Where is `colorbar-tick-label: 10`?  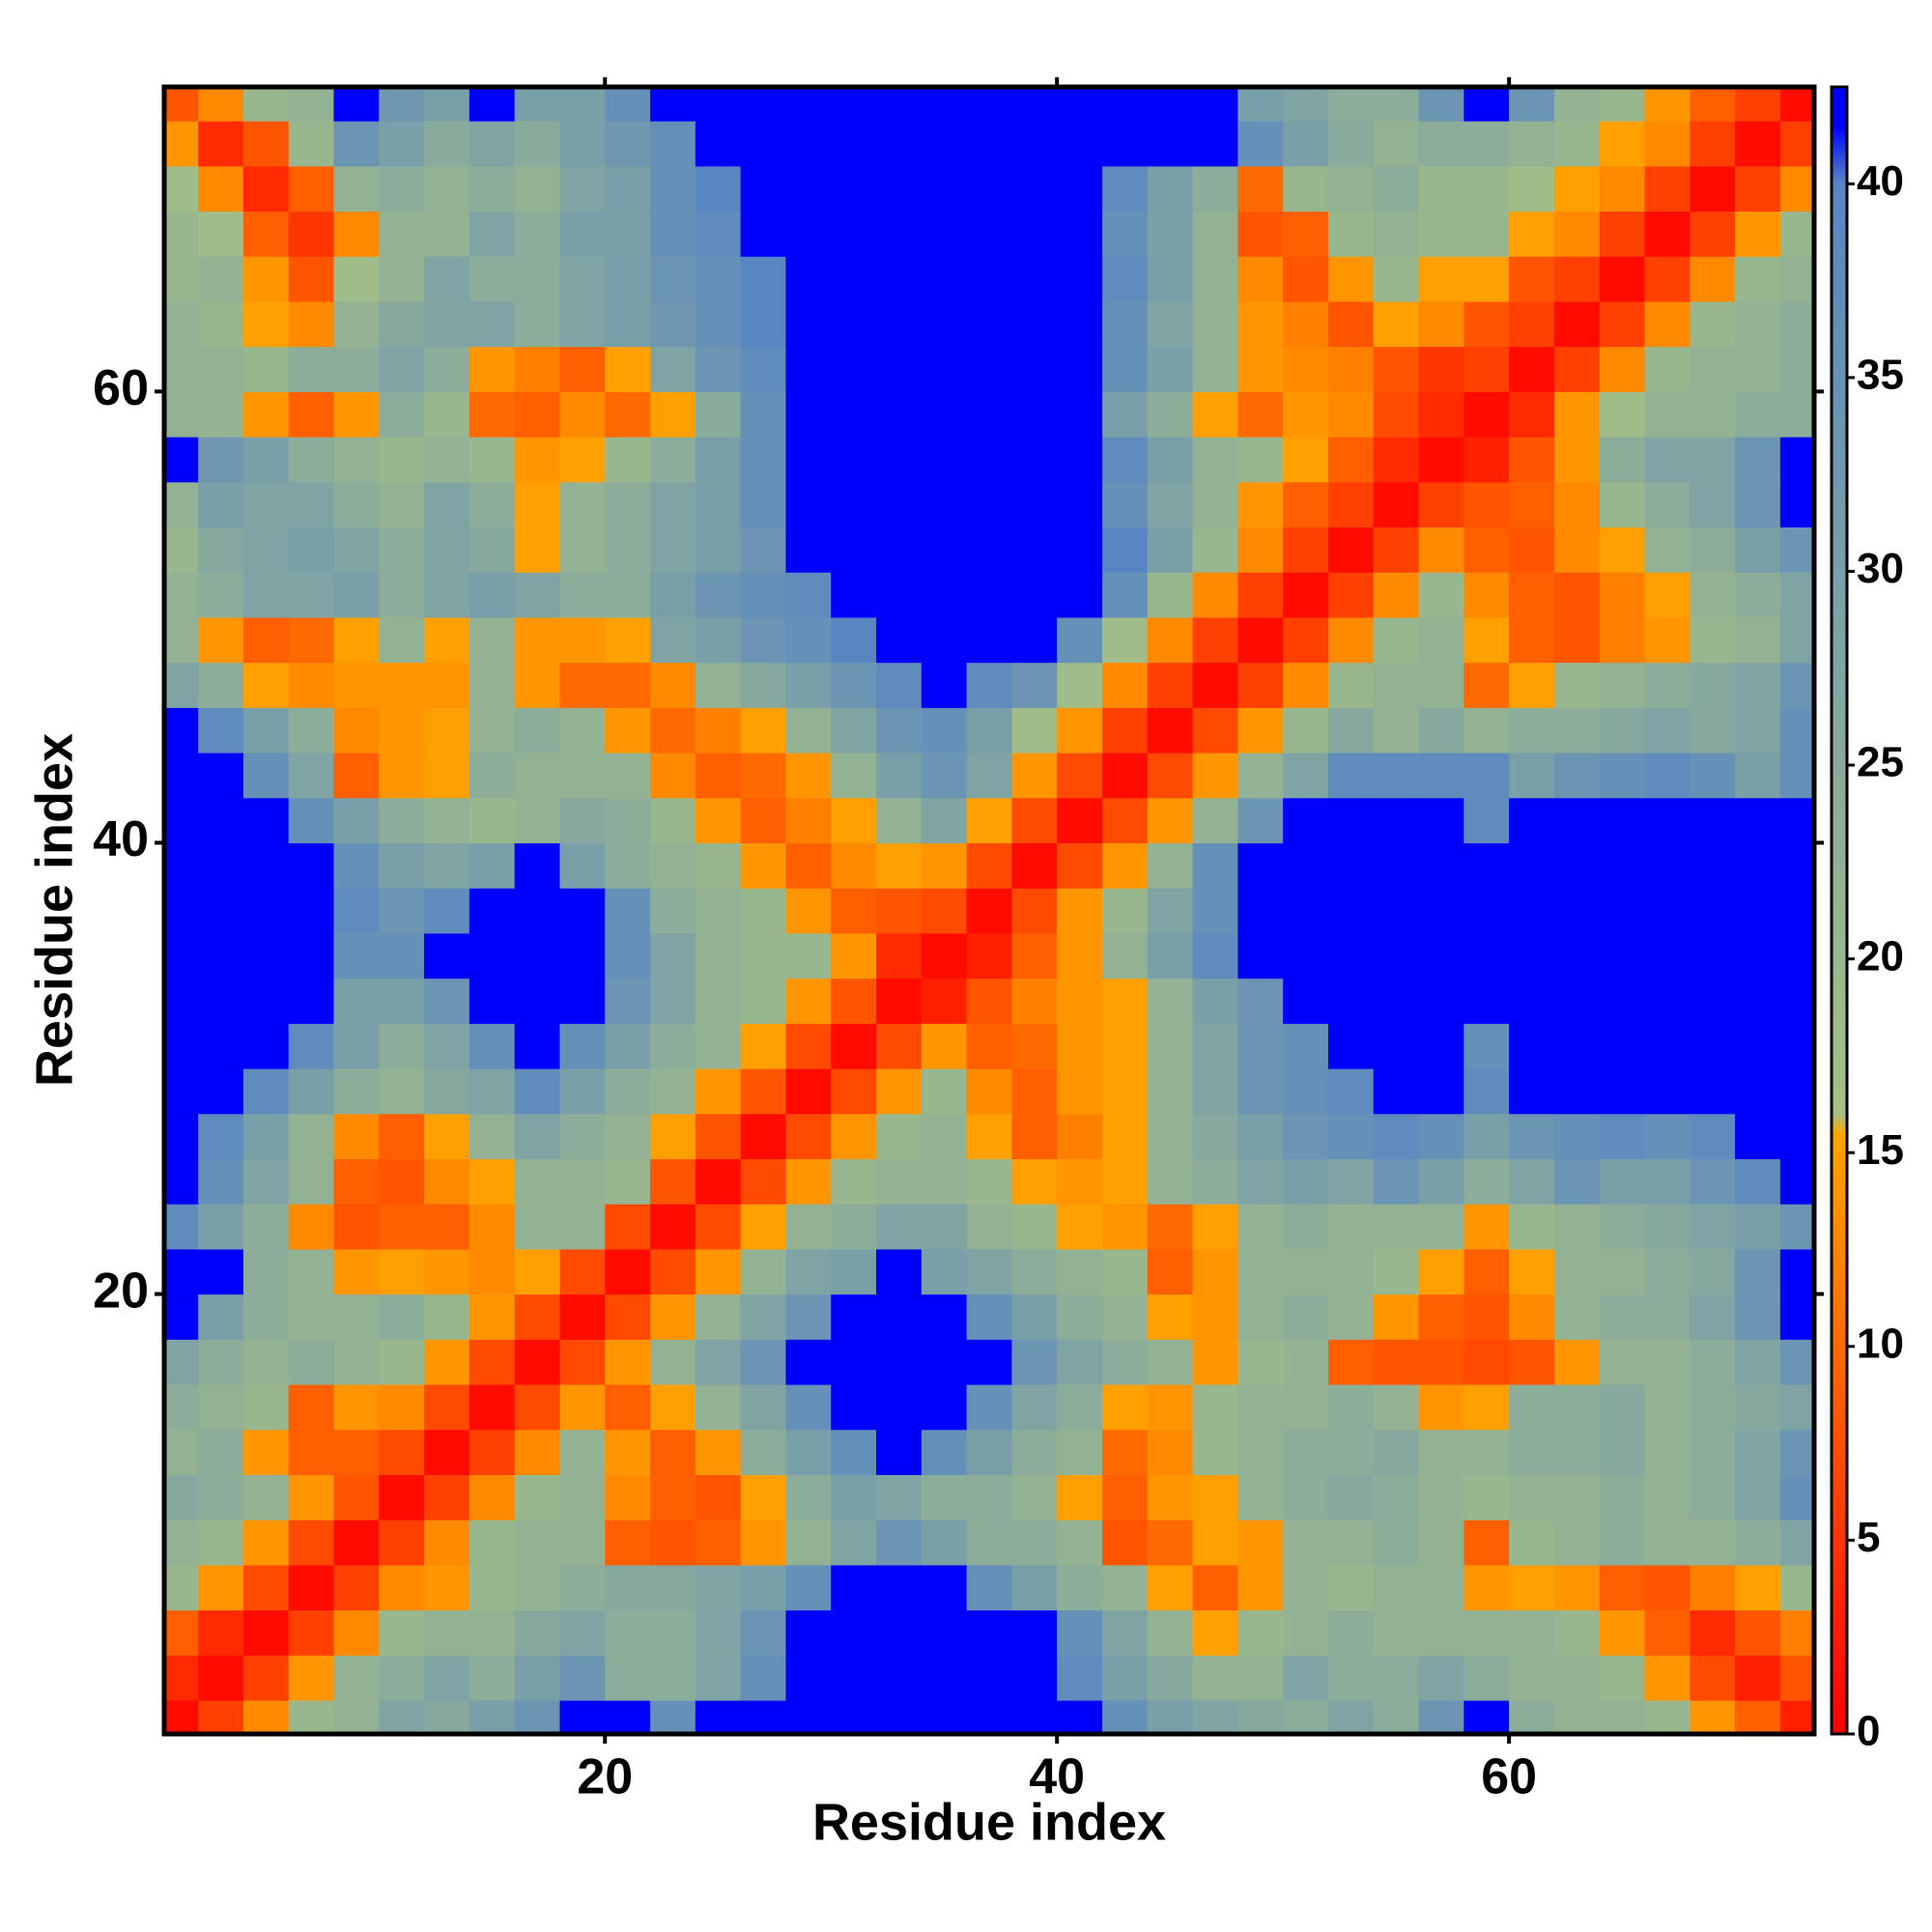
colorbar-tick-label: 10 is located at coordinates (1880, 1343).